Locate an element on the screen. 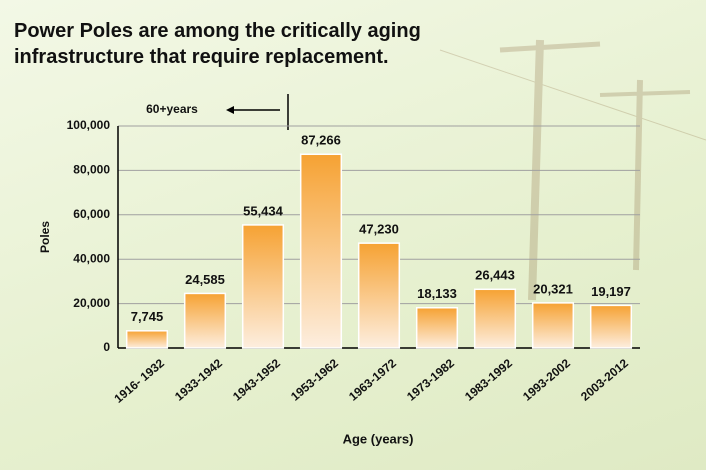  value-label: 55,434 is located at coordinates (263, 210).